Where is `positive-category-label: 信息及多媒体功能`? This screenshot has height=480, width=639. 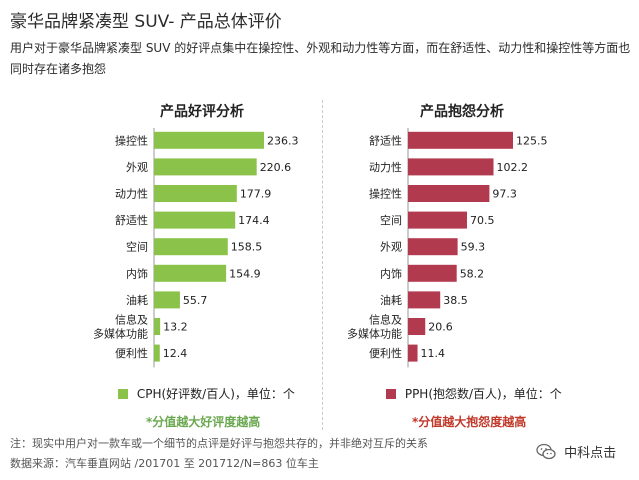
positive-category-label: 信息及多媒体功能 is located at coordinates (120, 327).